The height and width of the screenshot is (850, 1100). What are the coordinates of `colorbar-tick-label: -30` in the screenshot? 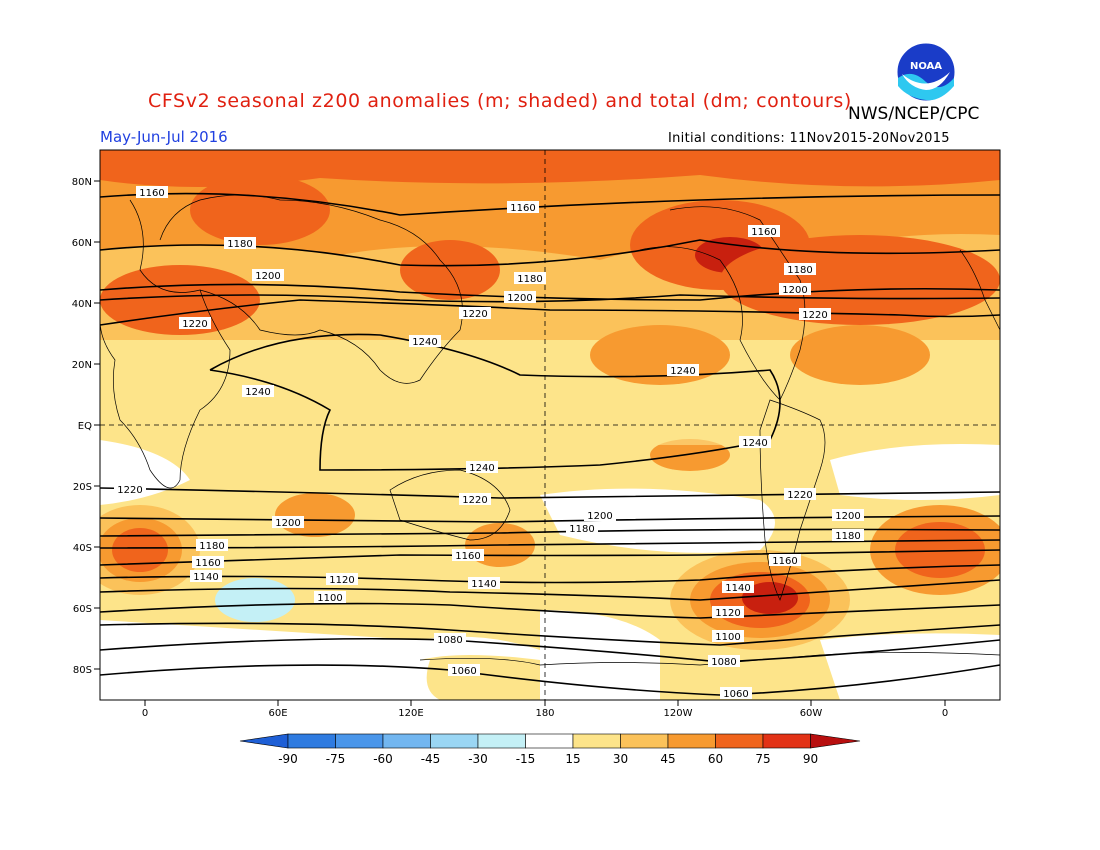 It's located at (478, 759).